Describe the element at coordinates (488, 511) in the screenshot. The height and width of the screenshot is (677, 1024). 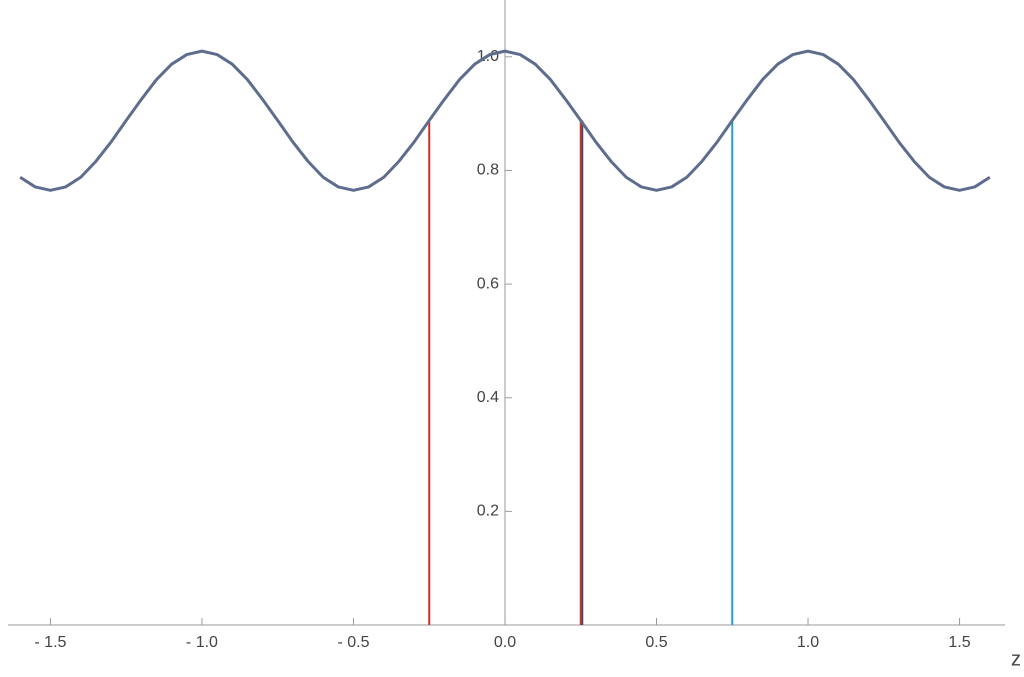
I see `y-tick-label: 0.2` at that location.